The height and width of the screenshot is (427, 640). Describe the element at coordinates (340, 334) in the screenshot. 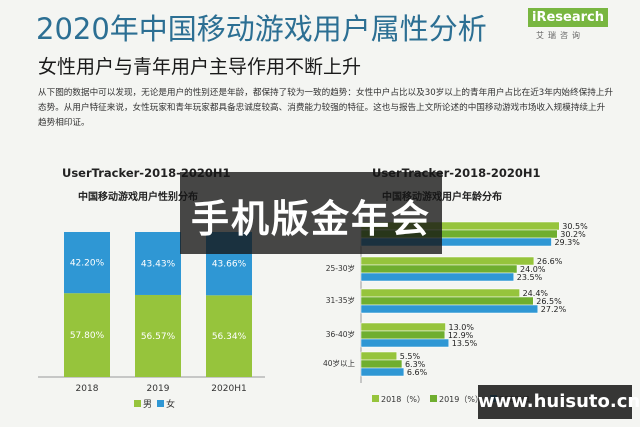

I see `age-tick-3: 36-40岁` at that location.